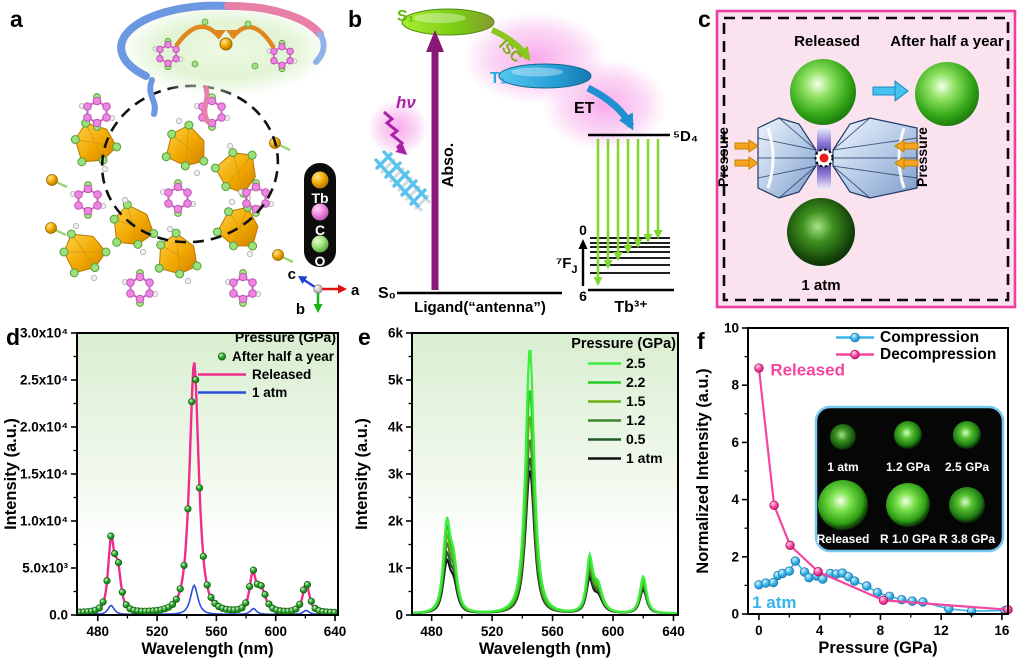  I want to click on antenna-shadow, so click(405, 184).